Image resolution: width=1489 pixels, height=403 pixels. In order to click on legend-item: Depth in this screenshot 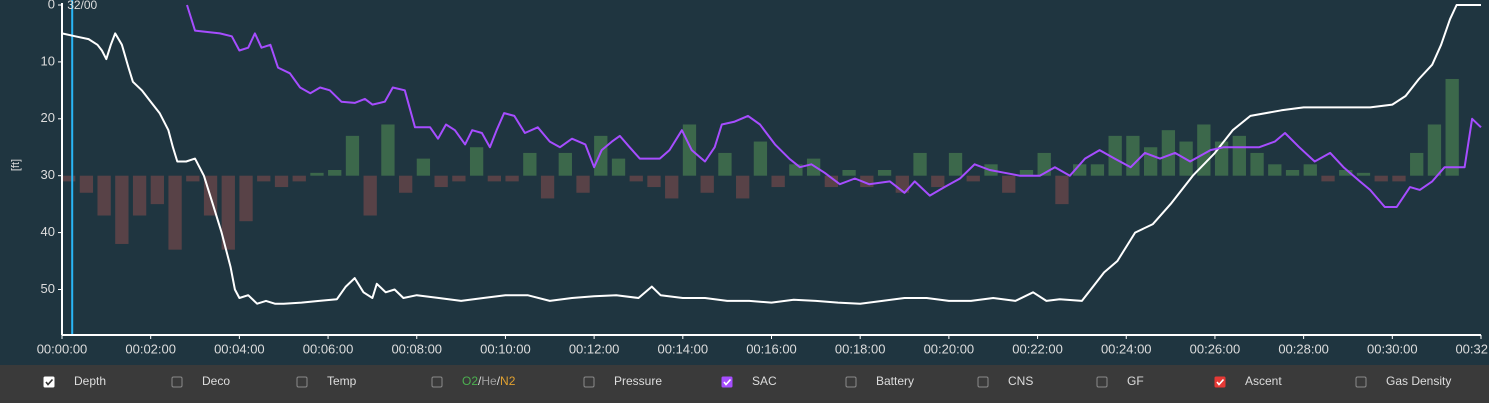, I will do `click(75, 381)`.